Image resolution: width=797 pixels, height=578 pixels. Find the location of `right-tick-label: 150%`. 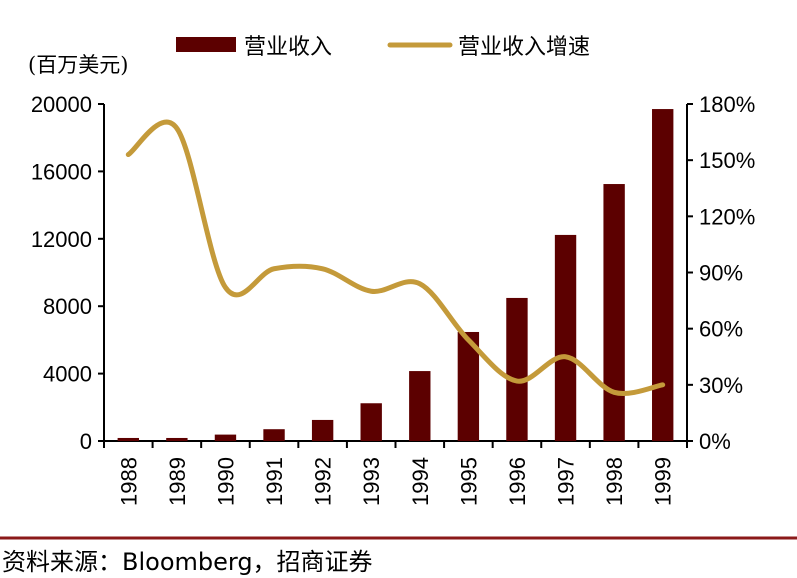

right-tick-label: 150% is located at coordinates (727, 160).